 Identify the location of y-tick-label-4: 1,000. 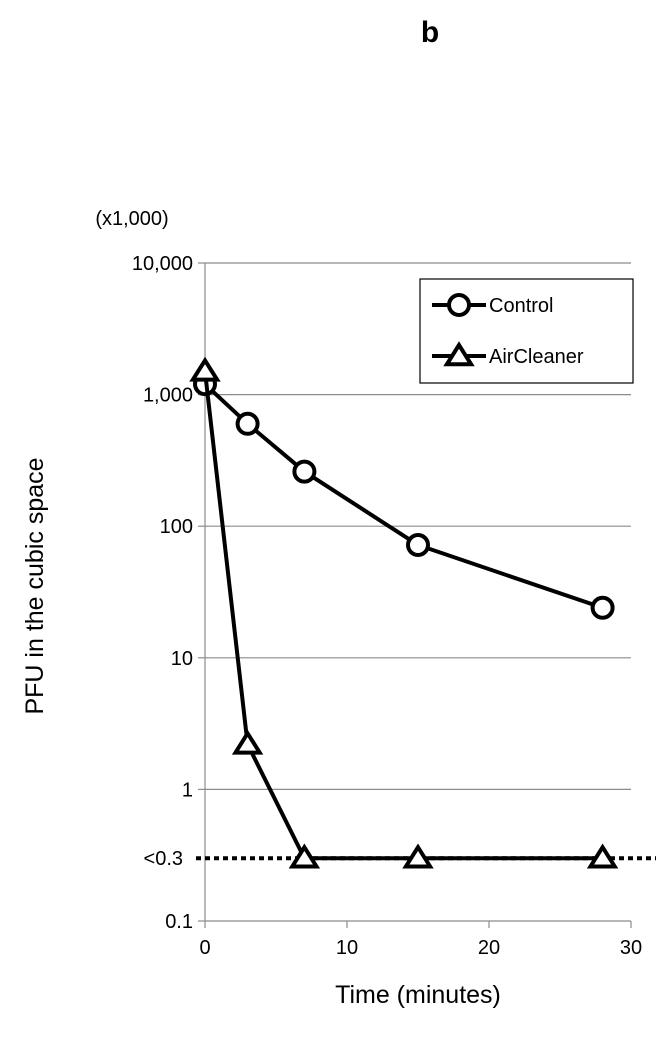
(168, 396).